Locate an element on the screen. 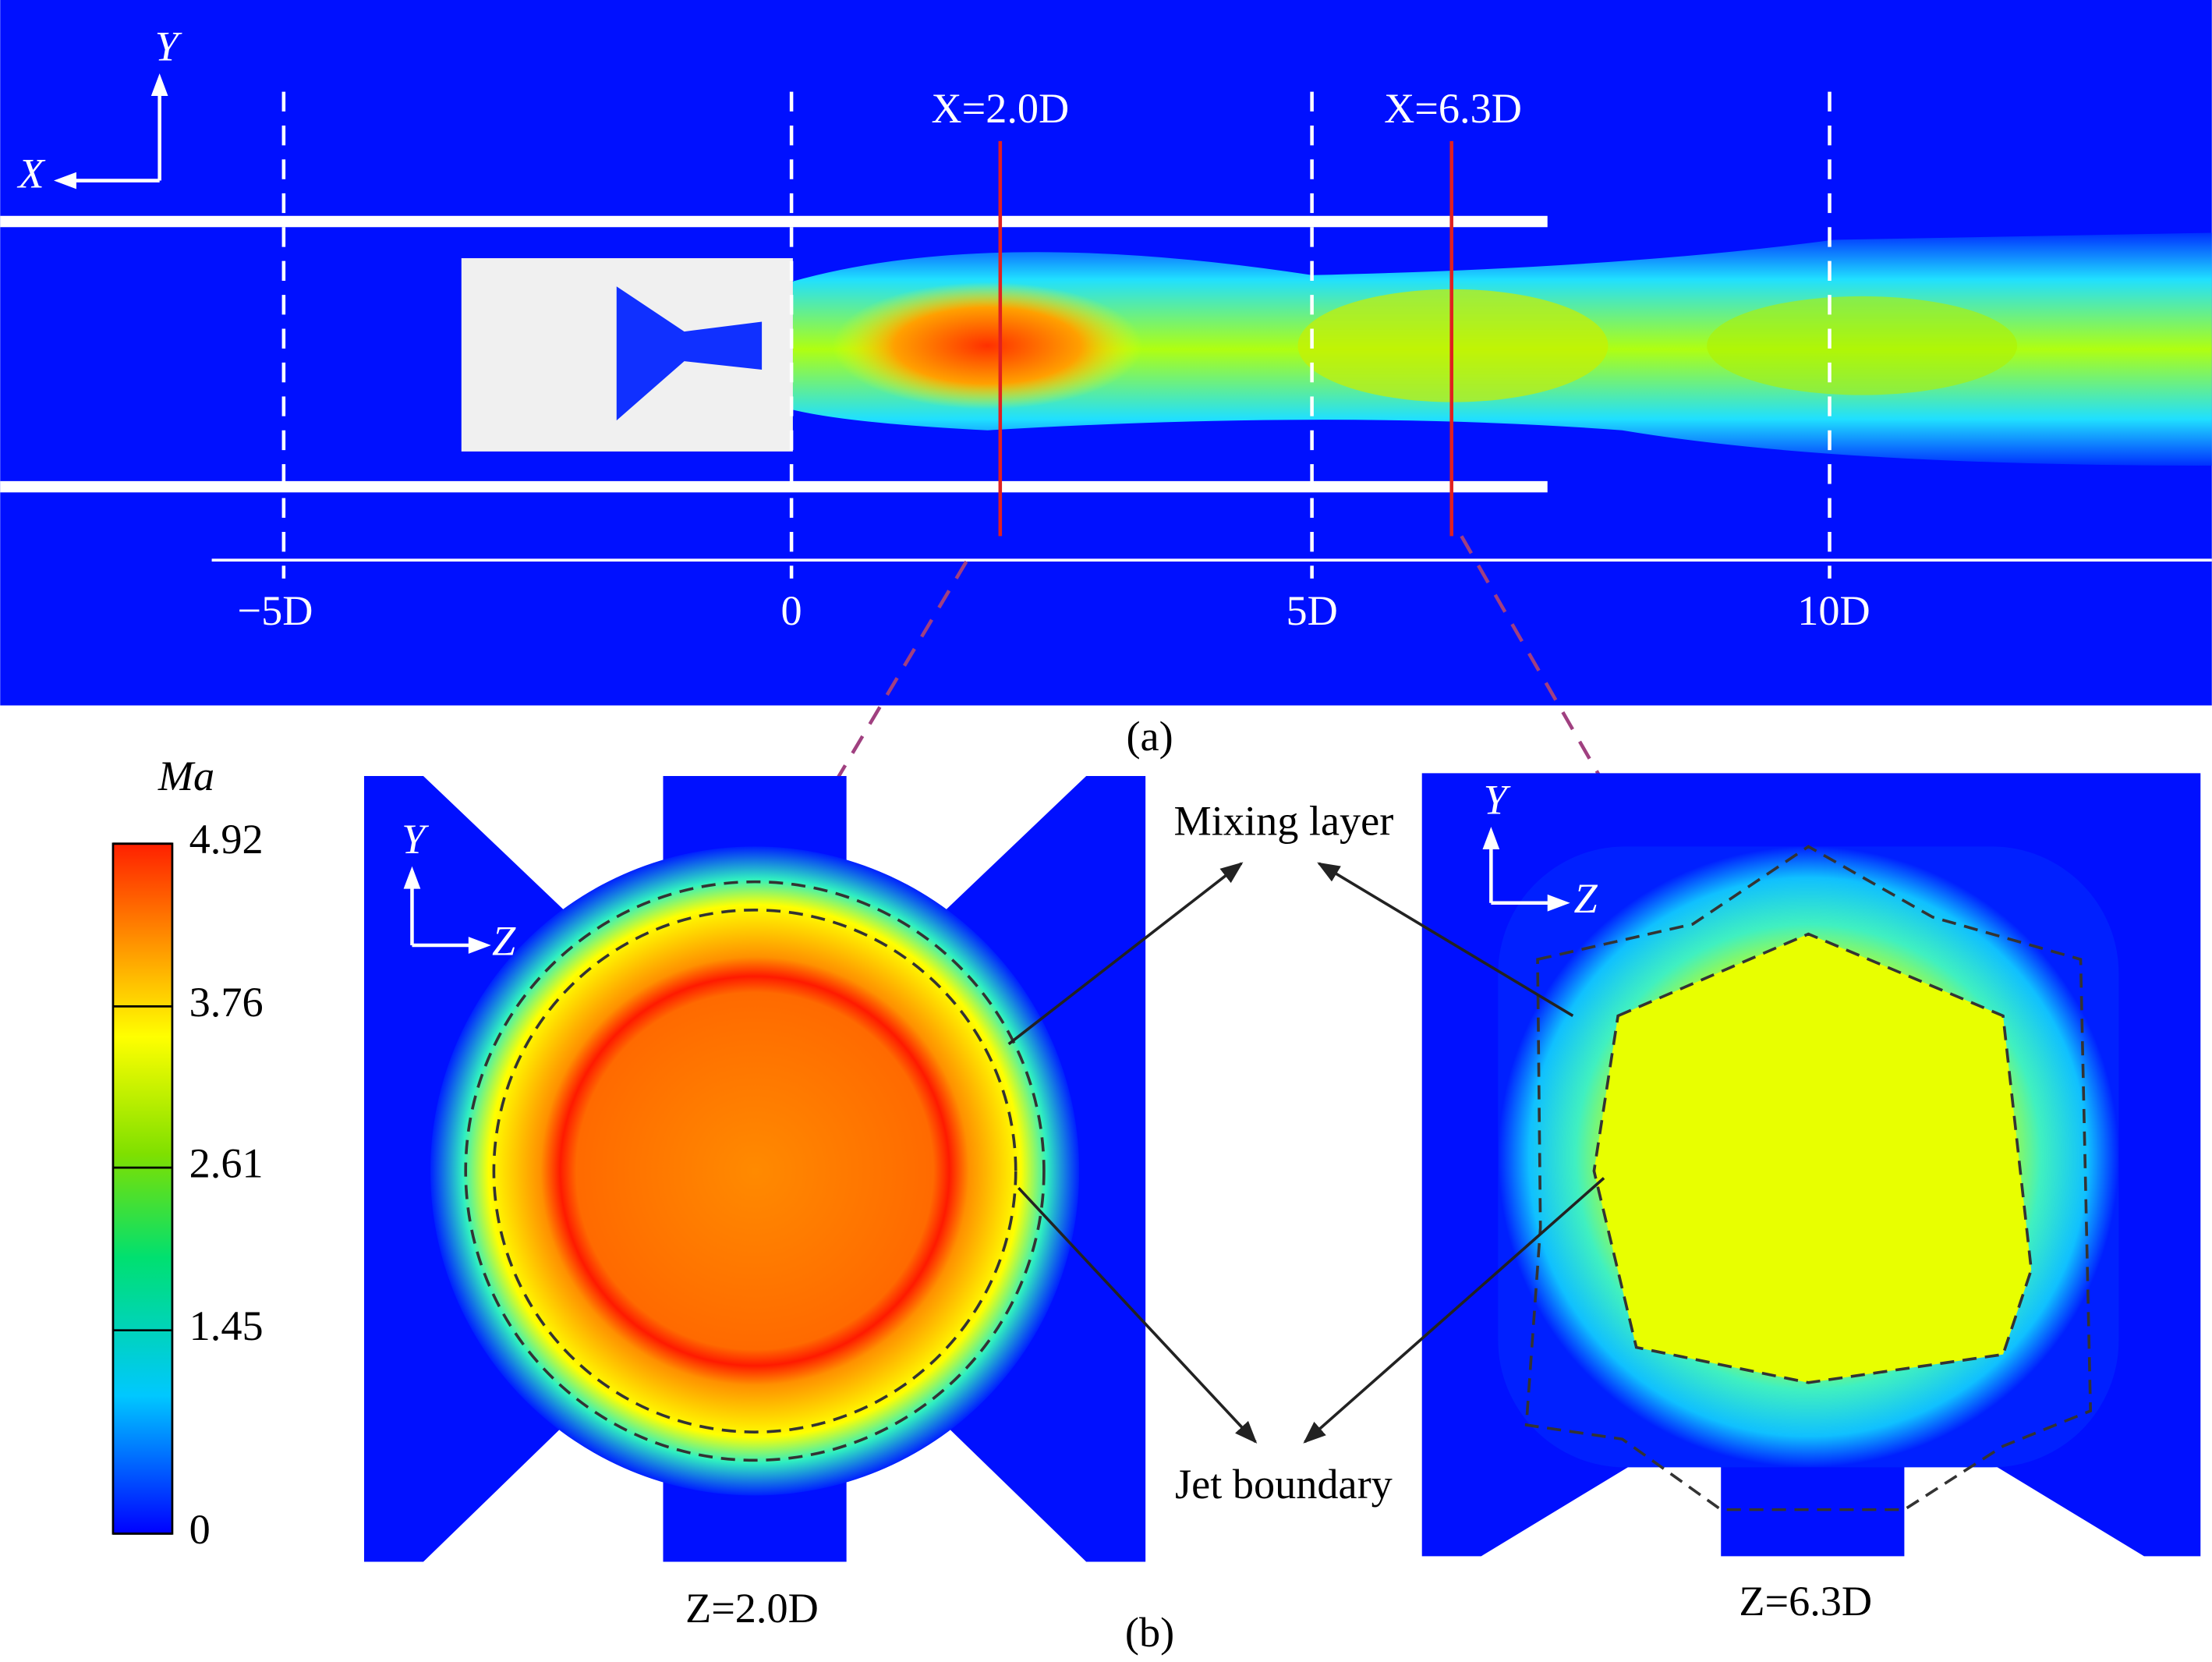 This screenshot has height=1662, width=2212. annotation: Jet boundary is located at coordinates (1284, 1484).